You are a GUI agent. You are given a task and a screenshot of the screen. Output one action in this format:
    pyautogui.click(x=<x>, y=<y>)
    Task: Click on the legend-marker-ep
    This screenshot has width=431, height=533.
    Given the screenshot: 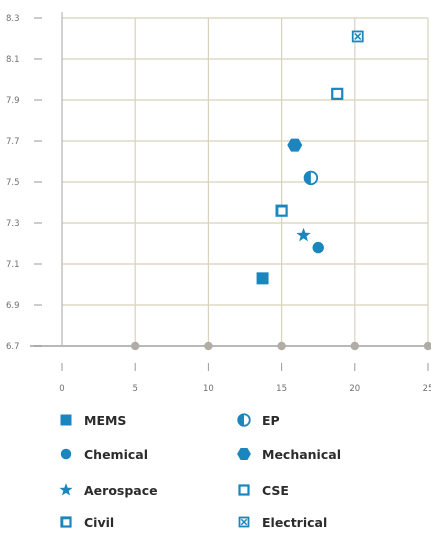 What is the action you would take?
    pyautogui.click(x=244, y=420)
    